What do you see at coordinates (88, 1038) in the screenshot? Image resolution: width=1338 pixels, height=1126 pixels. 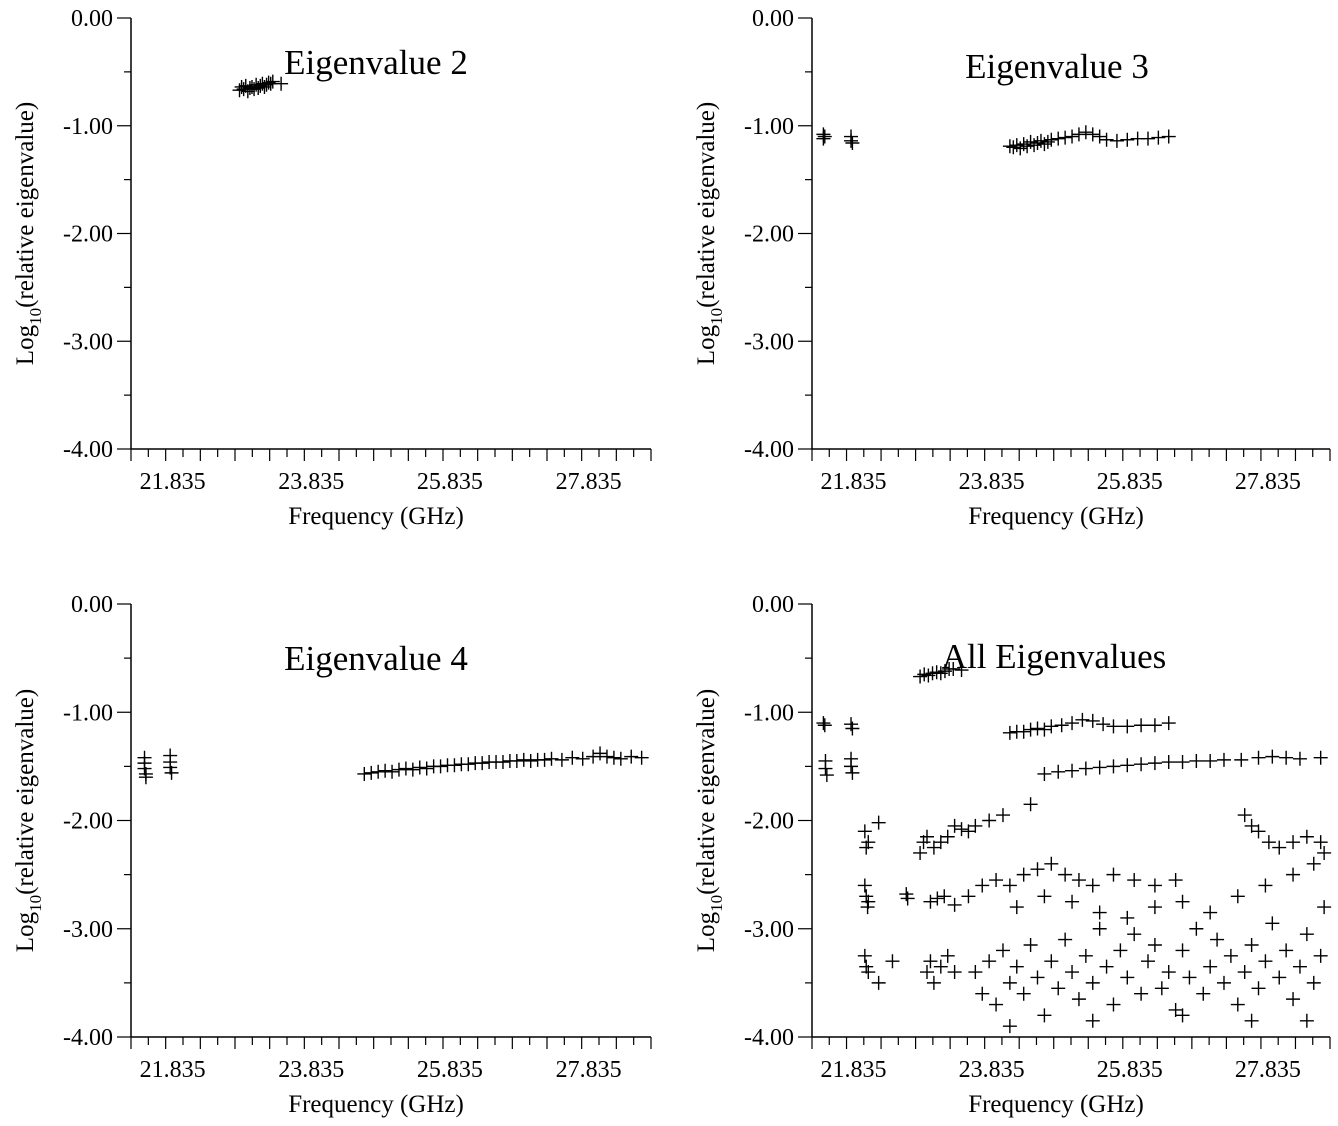 I see `y-tick-label: -4.00` at bounding box center [88, 1038].